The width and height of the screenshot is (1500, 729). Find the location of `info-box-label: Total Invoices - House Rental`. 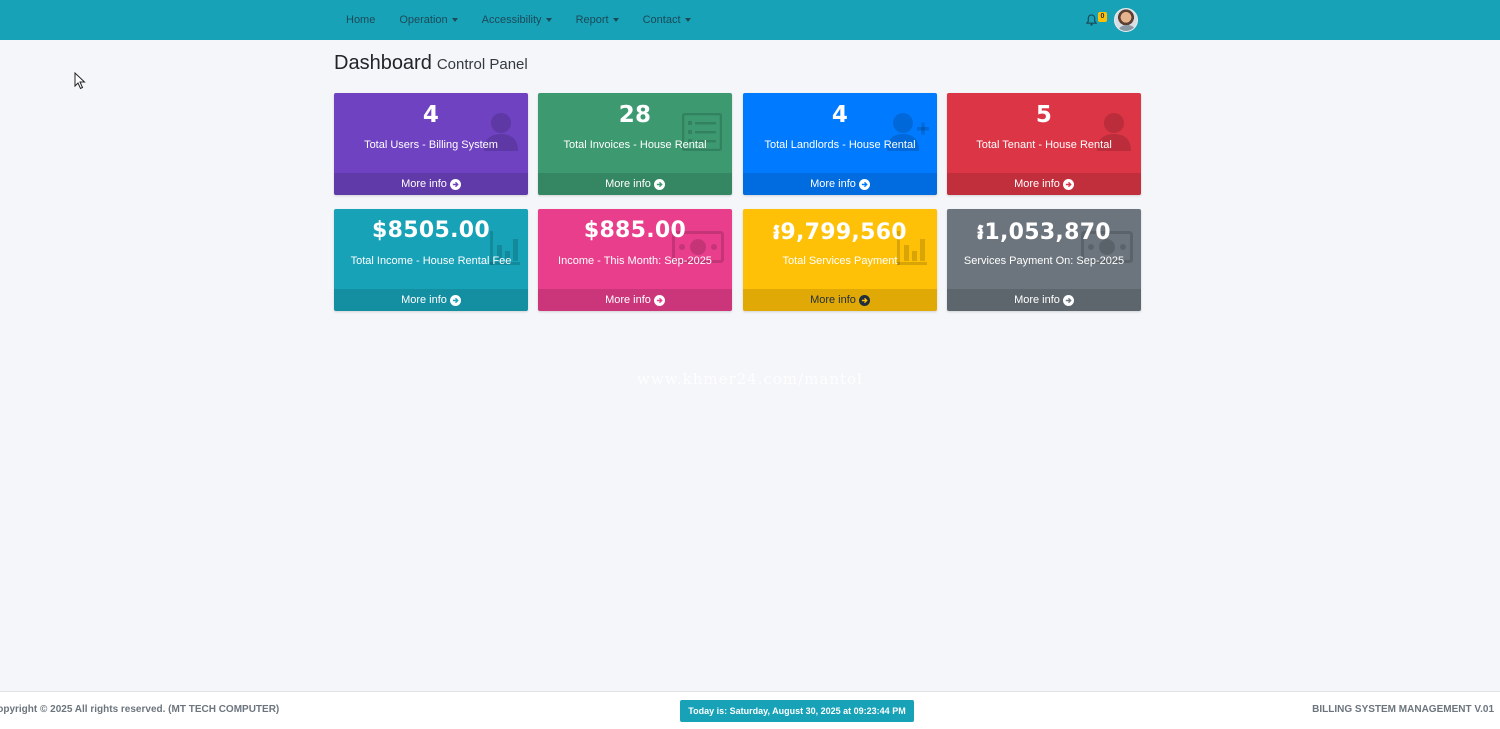

info-box-label: Total Invoices - House Rental is located at coordinates (635, 145).